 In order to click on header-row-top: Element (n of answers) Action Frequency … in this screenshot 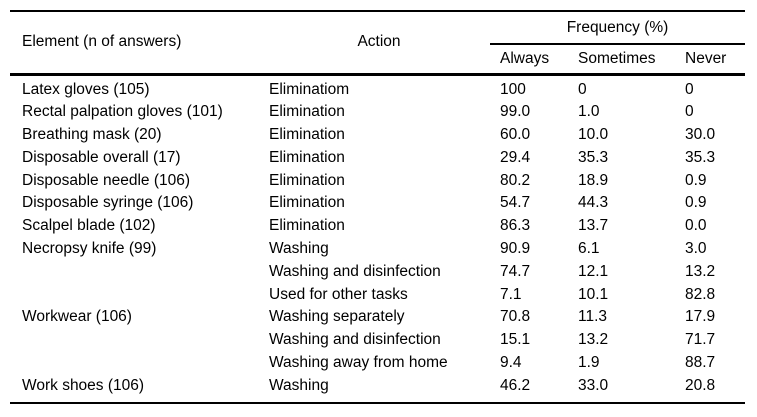, I will do `click(378, 30)`.